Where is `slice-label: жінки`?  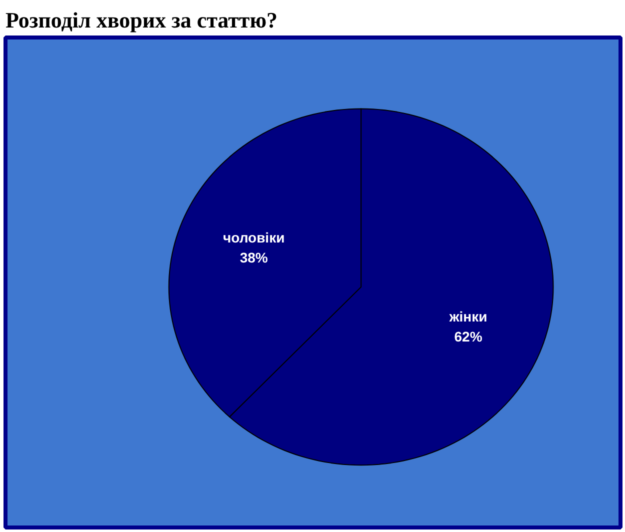 slice-label: жінки is located at coordinates (468, 316).